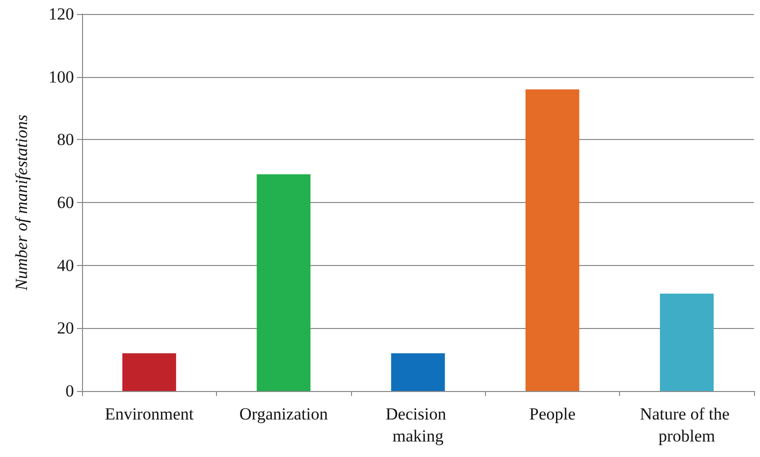  What do you see at coordinates (21, 203) in the screenshot?
I see `y-axis-title: Number of manifestations` at bounding box center [21, 203].